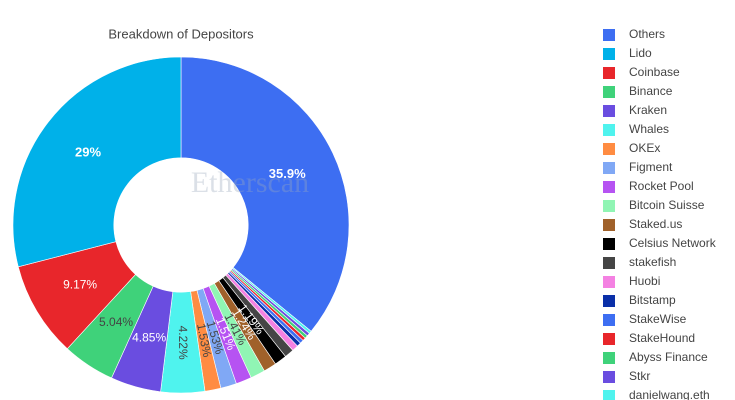 The width and height of the screenshot is (735, 400). Describe the element at coordinates (644, 148) in the screenshot. I see `legend-text: OKEx` at that location.